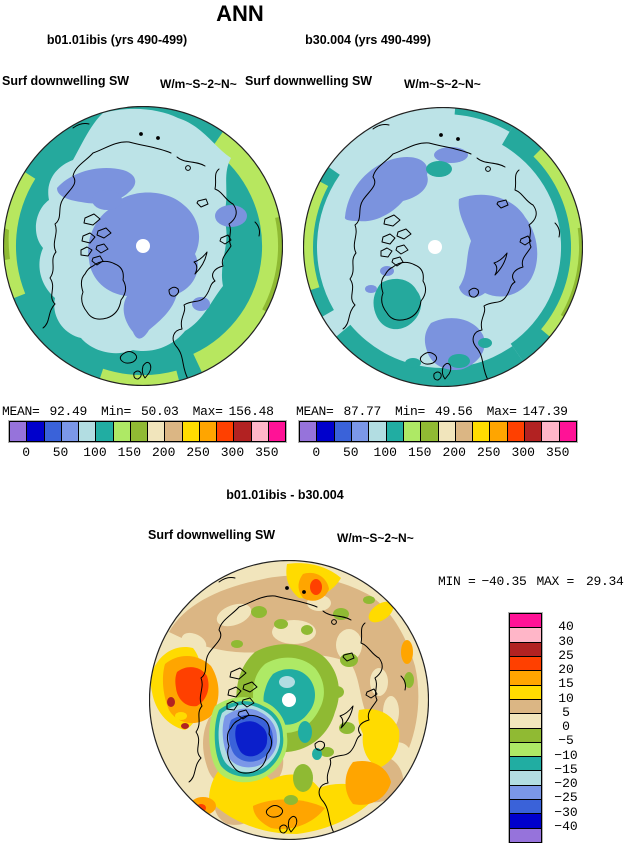 Image resolution: width=631 pixels, height=843 pixels. I want to click on colorbar-diff-labels: 40 30 25 20 15 10 5 0 −5 −10 −15 −20 −25 −30 −40, so click(566, 727).